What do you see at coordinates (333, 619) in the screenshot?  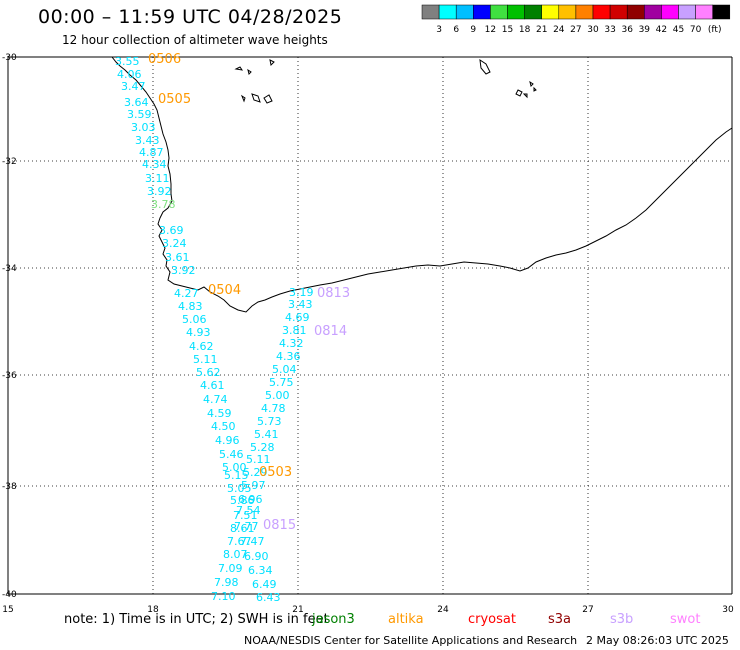 I see `mission-jason3: jason3` at bounding box center [333, 619].